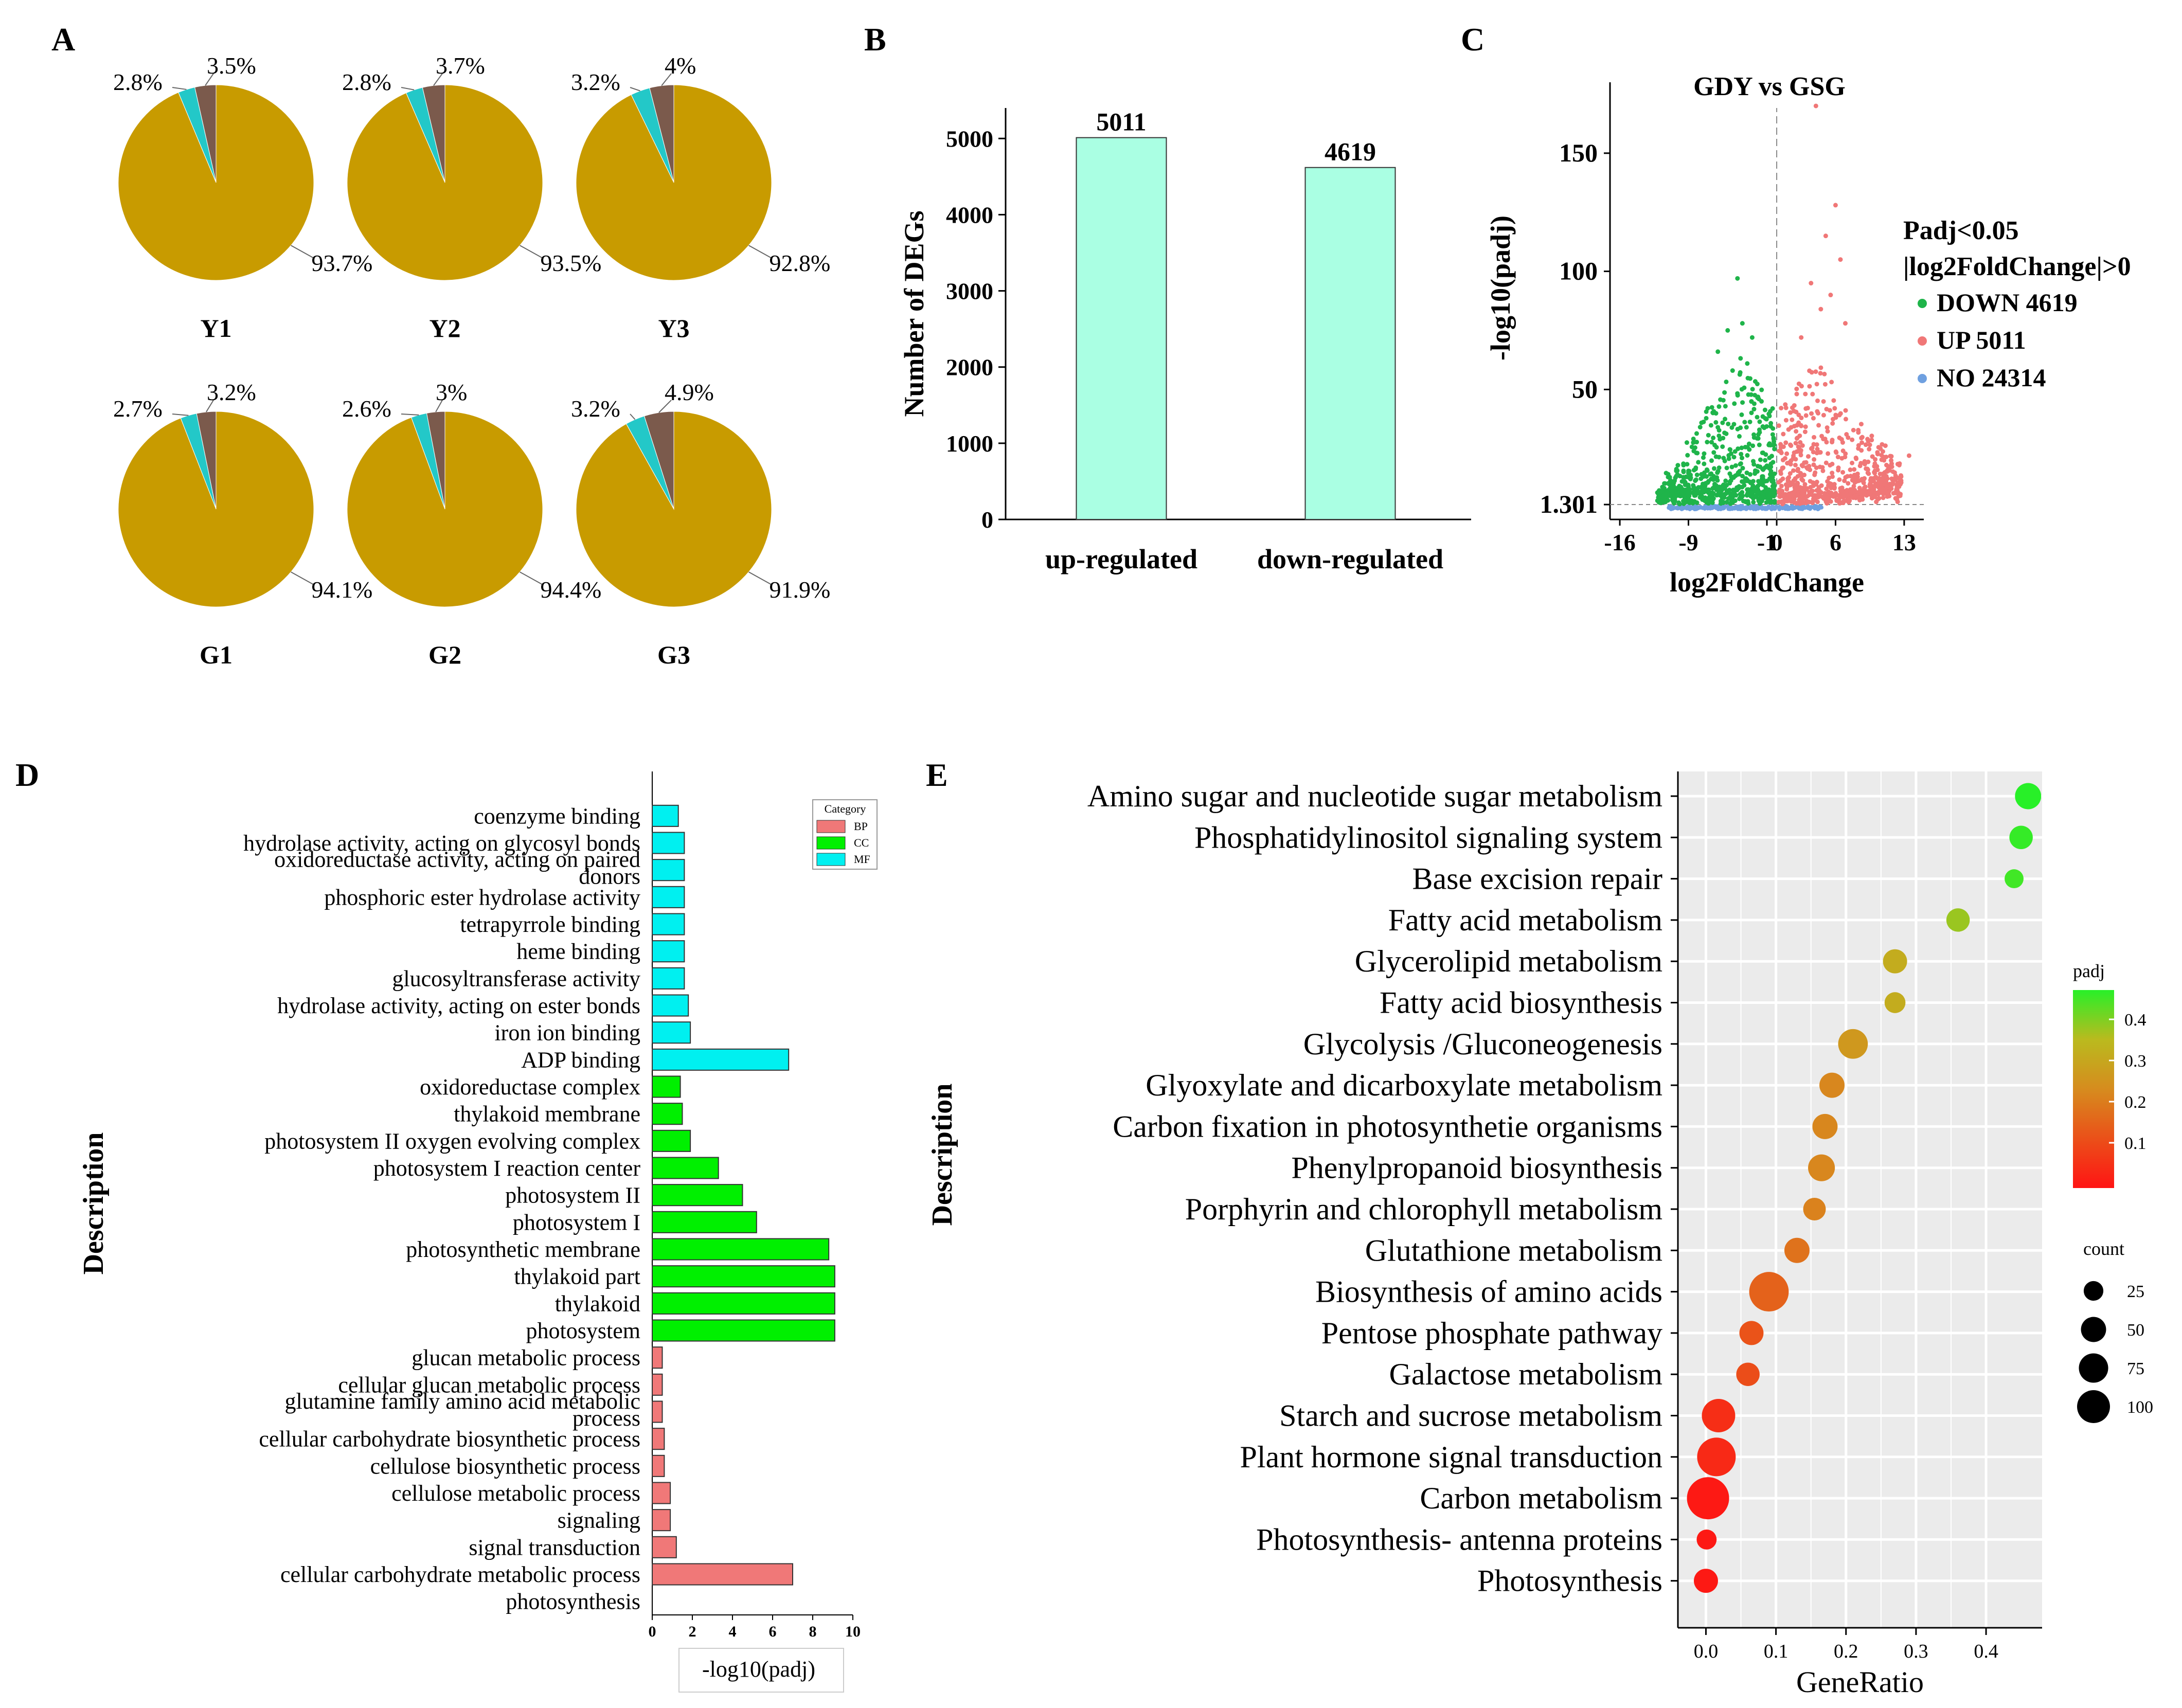 The width and height of the screenshot is (2182, 1708). What do you see at coordinates (1986, 1651) in the screenshot?
I see `kegg-x-tick-label: 0.4` at bounding box center [1986, 1651].